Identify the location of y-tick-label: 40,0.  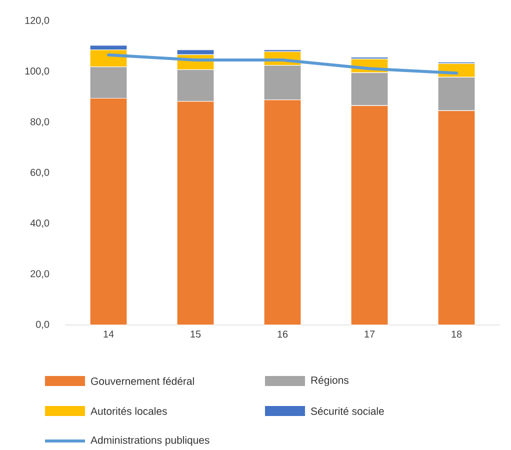
(40, 224).